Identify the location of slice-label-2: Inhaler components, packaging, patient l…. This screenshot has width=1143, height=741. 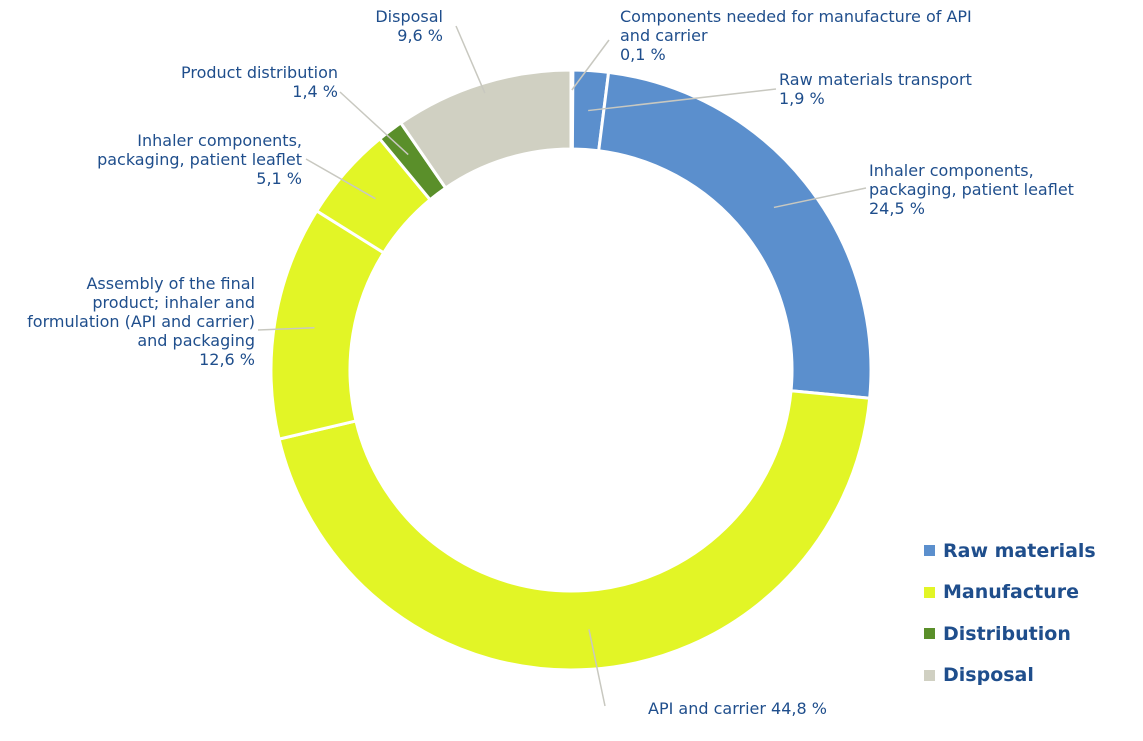
(971, 189).